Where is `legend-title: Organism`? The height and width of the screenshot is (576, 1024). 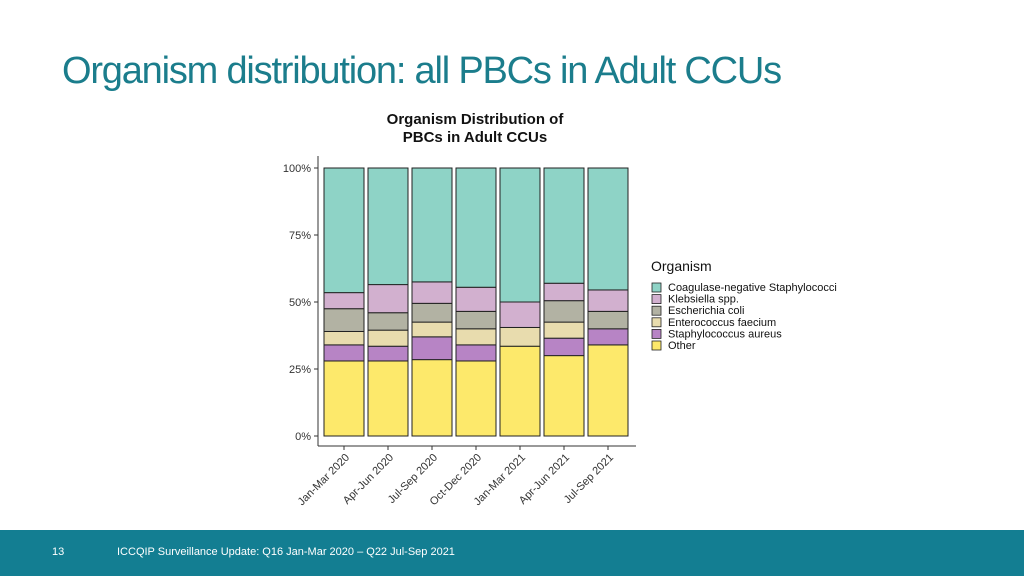
legend-title: Organism is located at coordinates (681, 266).